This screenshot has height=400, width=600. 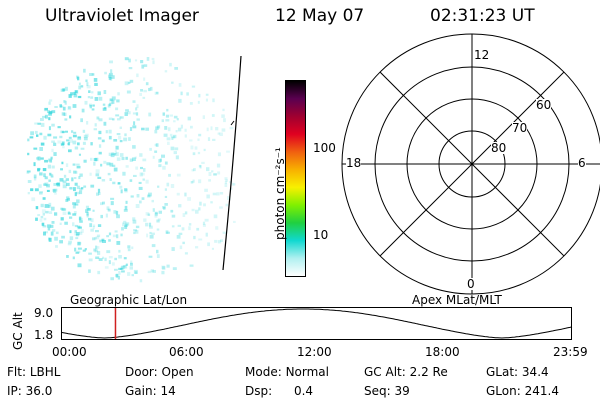 What do you see at coordinates (544, 105) in the screenshot?
I see `lat-label-60: 60` at bounding box center [544, 105].